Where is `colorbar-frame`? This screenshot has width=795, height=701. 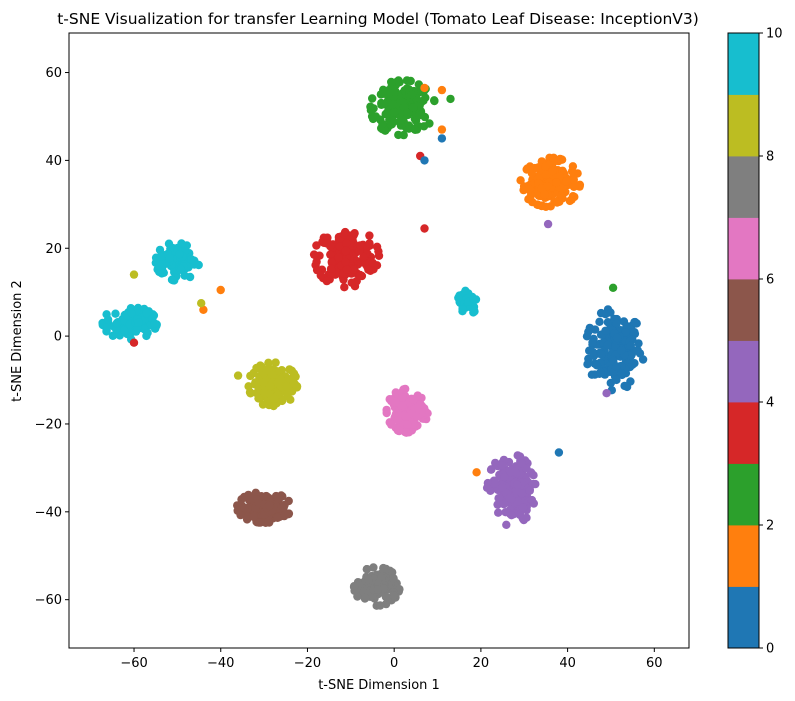
colorbar-frame is located at coordinates (743, 340).